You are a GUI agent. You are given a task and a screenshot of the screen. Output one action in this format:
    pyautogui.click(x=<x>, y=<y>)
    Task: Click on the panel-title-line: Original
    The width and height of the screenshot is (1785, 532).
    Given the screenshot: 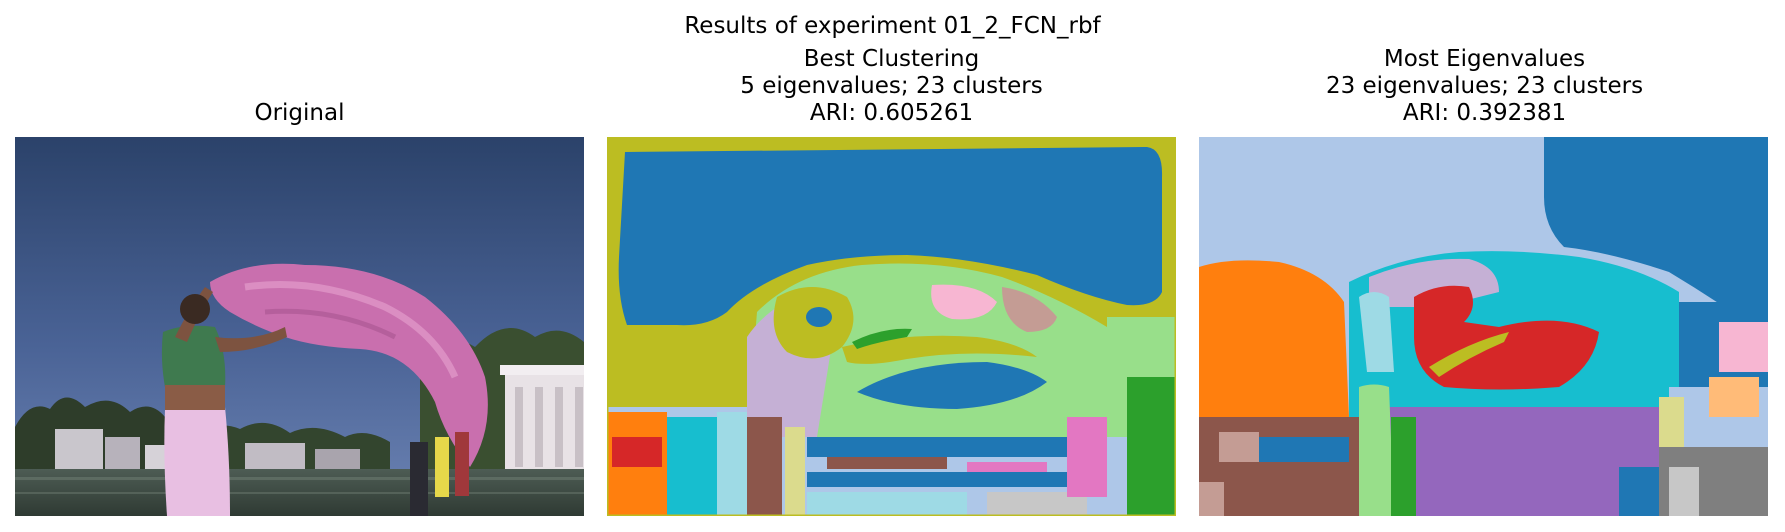 What is the action you would take?
    pyautogui.click(x=299, y=113)
    